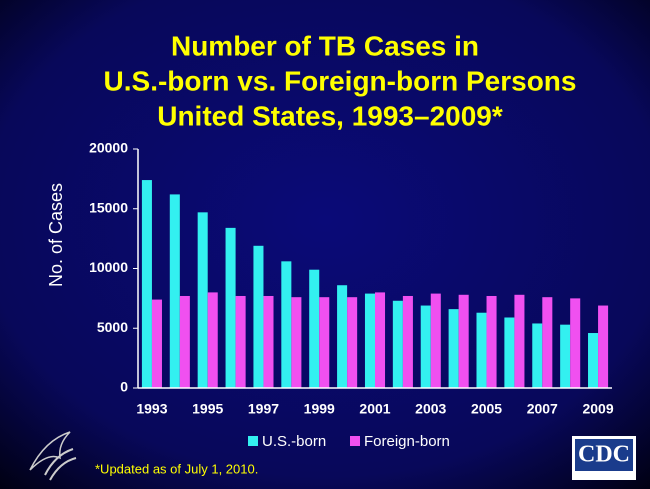 The width and height of the screenshot is (650, 489). I want to click on x-tick-label: 1995, so click(207, 409).